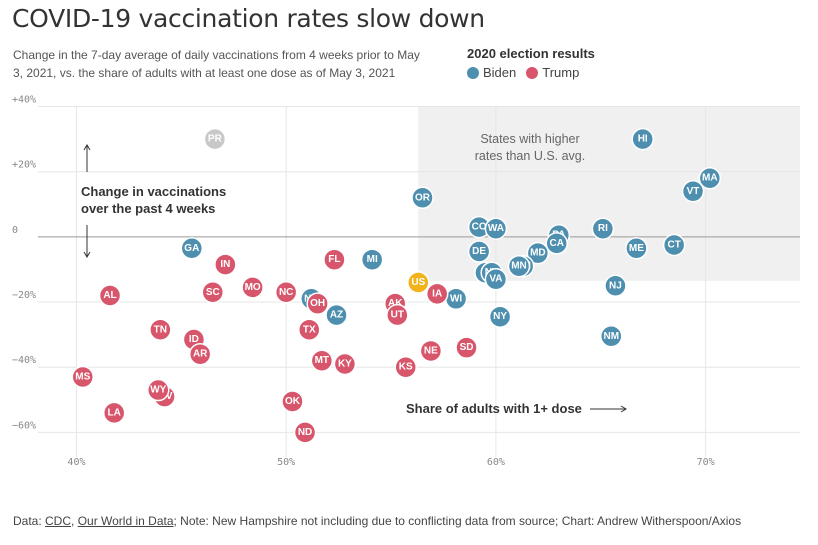  What do you see at coordinates (561, 72) in the screenshot?
I see `legend-label-trump: Trump` at bounding box center [561, 72].